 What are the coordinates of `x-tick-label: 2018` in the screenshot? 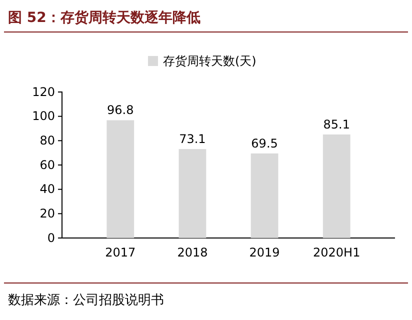 It's located at (192, 253).